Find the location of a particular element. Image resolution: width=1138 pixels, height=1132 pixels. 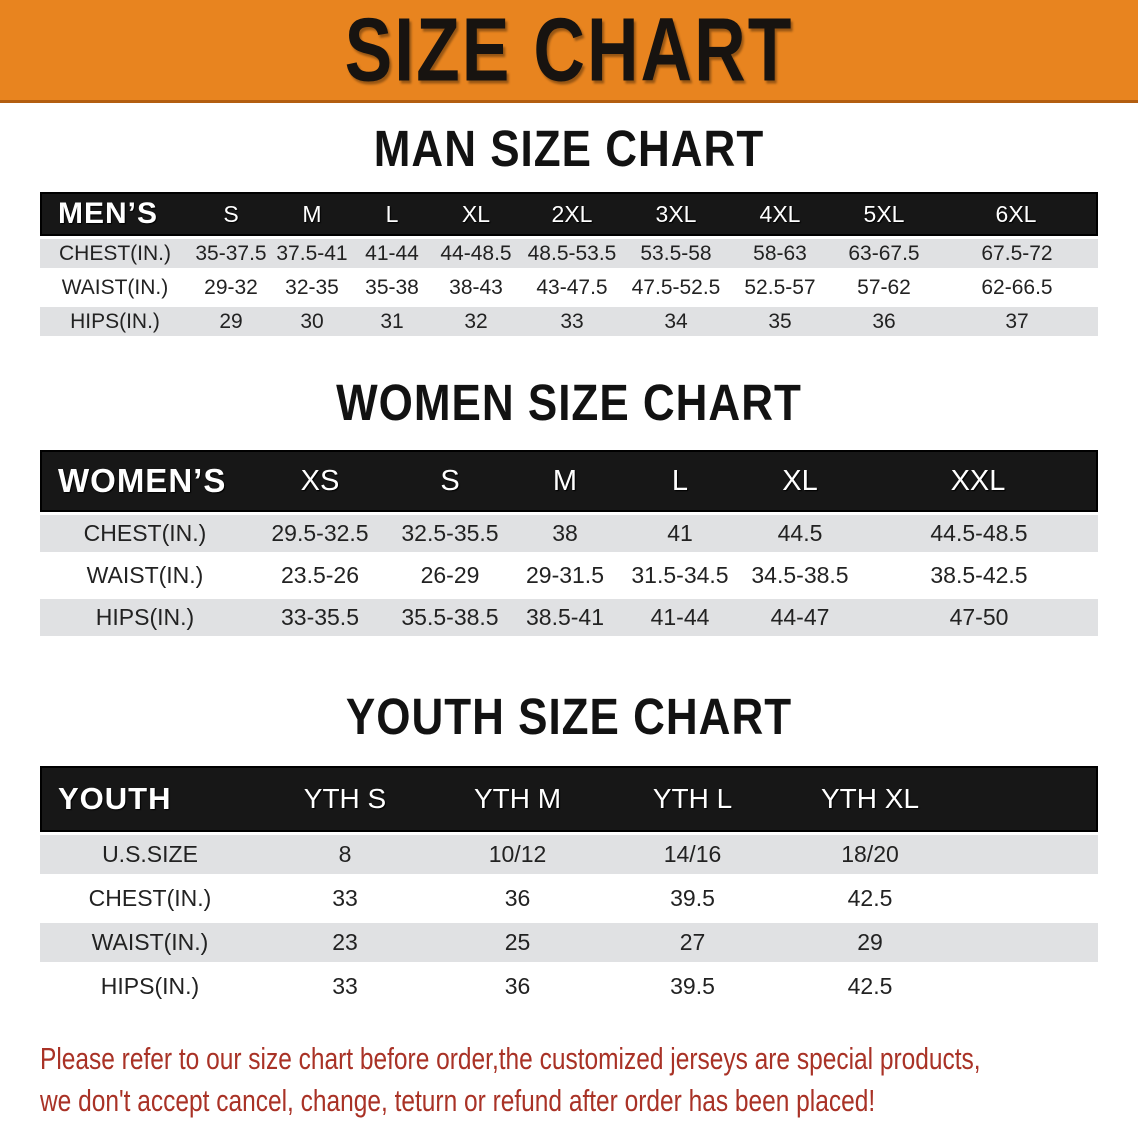

value-cell: 29.5-32.5 is located at coordinates (320, 533).